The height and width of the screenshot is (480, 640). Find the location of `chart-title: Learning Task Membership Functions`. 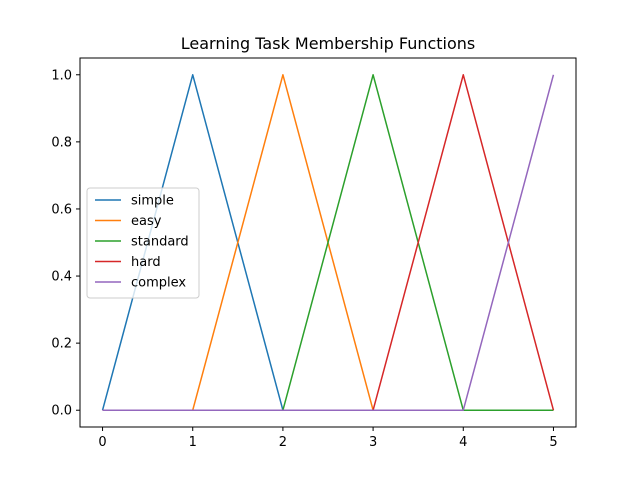

chart-title: Learning Task Membership Functions is located at coordinates (328, 43).